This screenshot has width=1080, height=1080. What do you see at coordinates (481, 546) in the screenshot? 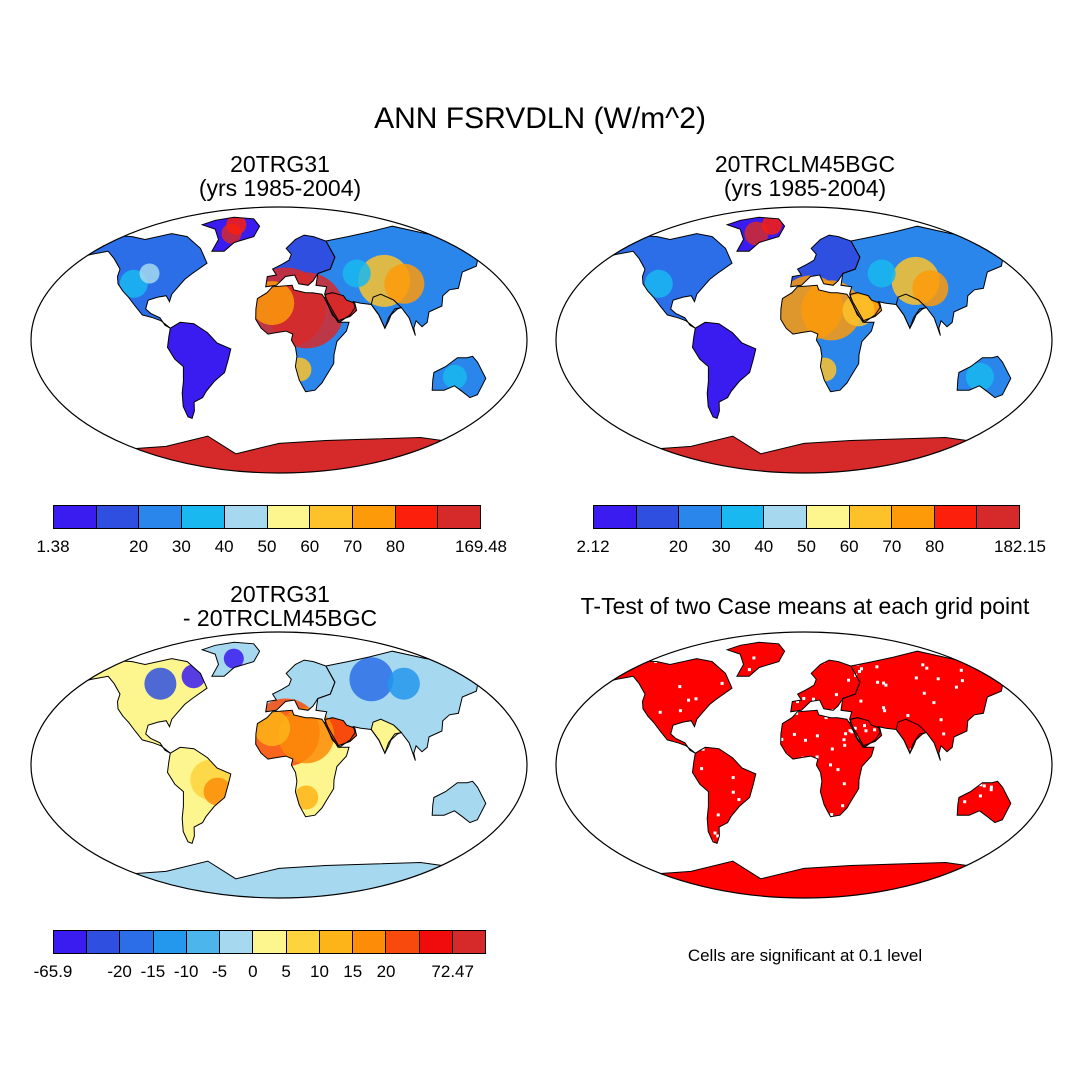
I see `colorbar-tick-label: 169.48` at bounding box center [481, 546].